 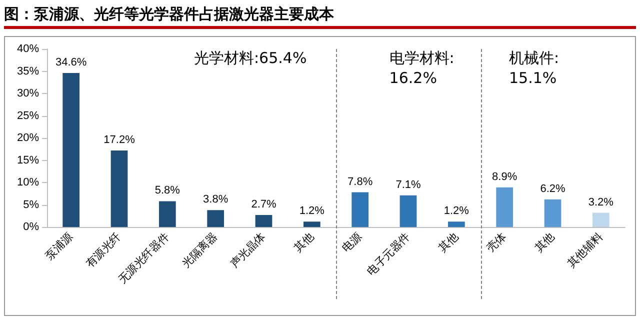 I want to click on data-label: 3.2%, so click(x=601, y=202).